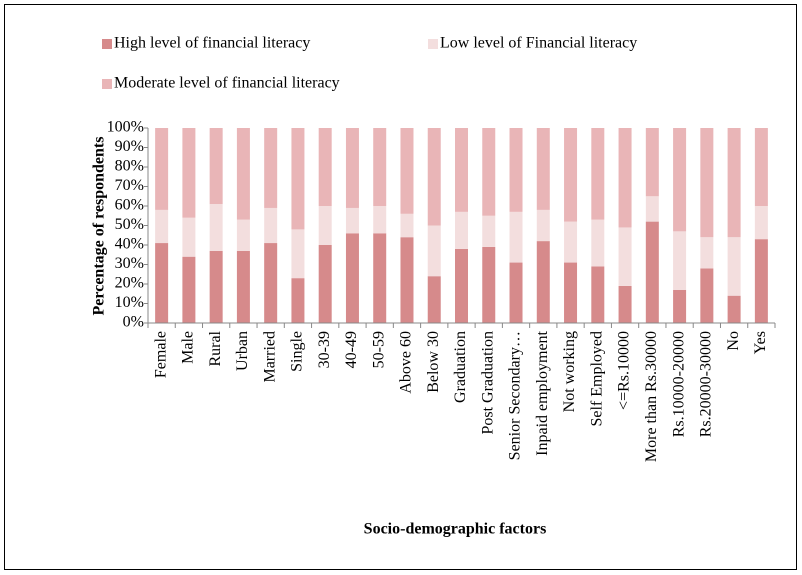 Image resolution: width=802 pixels, height=575 pixels. What do you see at coordinates (129, 205) in the screenshot?
I see `y-tick-label: 60%` at bounding box center [129, 205].